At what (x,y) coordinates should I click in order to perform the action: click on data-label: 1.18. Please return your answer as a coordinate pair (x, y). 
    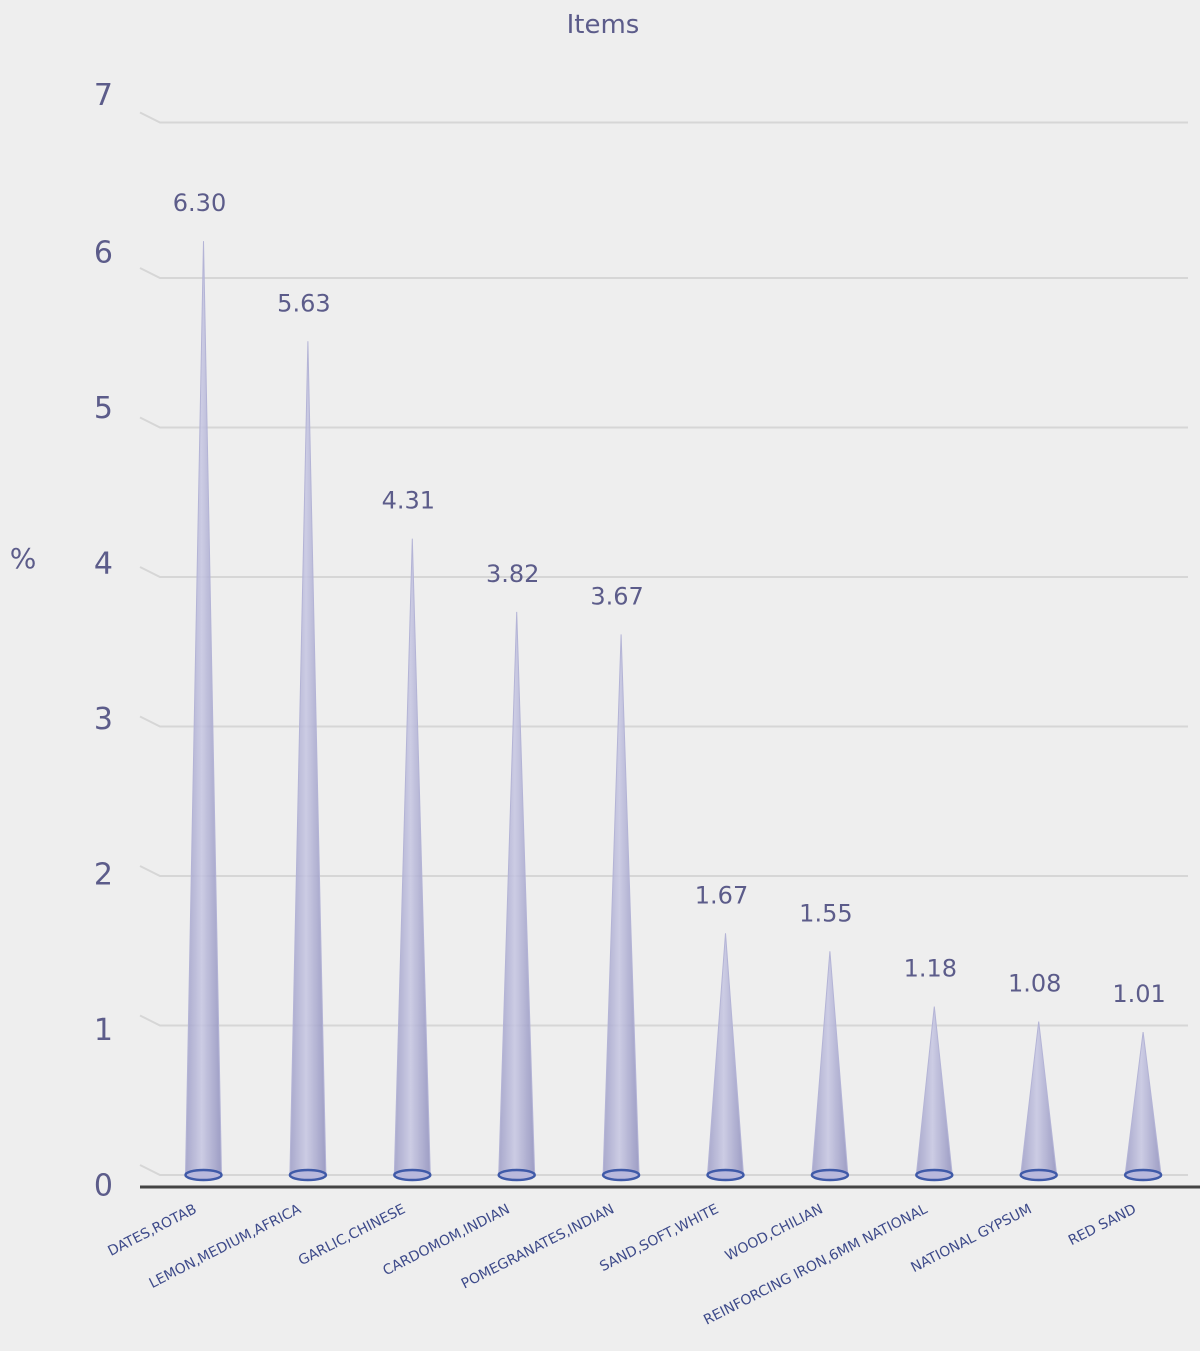
    Looking at the image, I should click on (930, 969).